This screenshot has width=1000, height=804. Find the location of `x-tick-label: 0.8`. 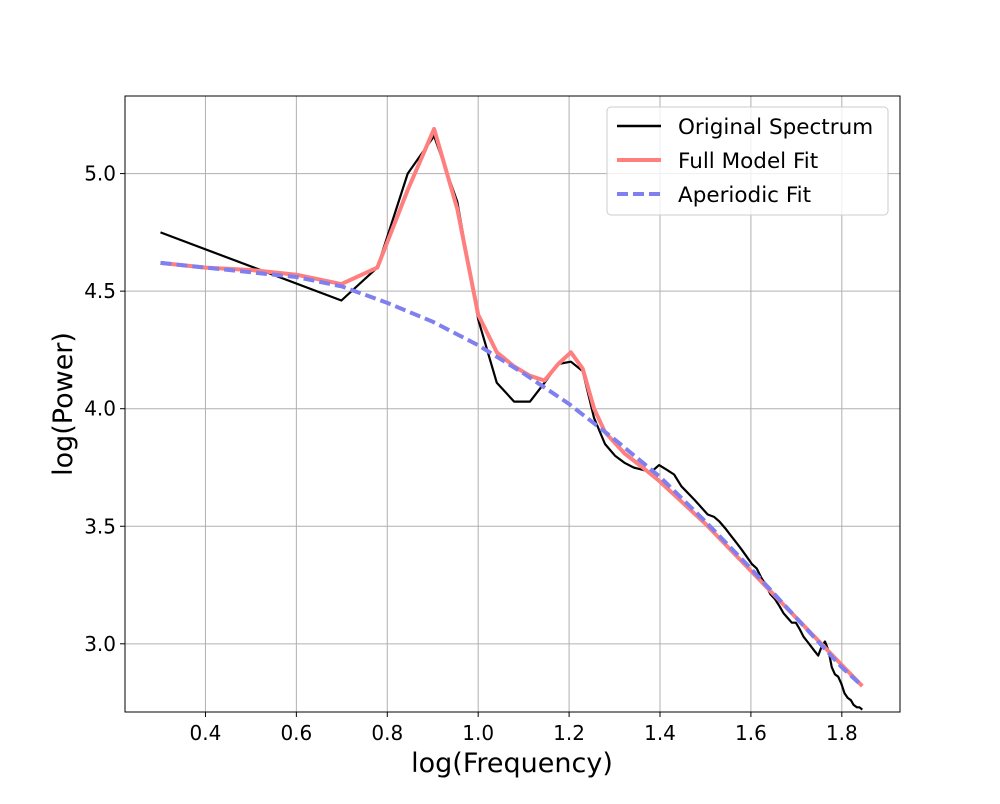

x-tick-label: 0.8 is located at coordinates (387, 733).